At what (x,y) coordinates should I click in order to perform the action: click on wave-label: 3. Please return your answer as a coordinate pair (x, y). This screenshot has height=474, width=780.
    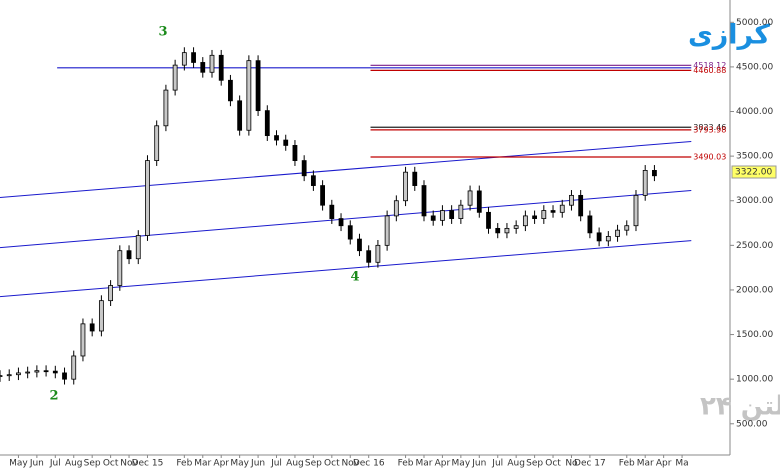
    Looking at the image, I should click on (162, 32).